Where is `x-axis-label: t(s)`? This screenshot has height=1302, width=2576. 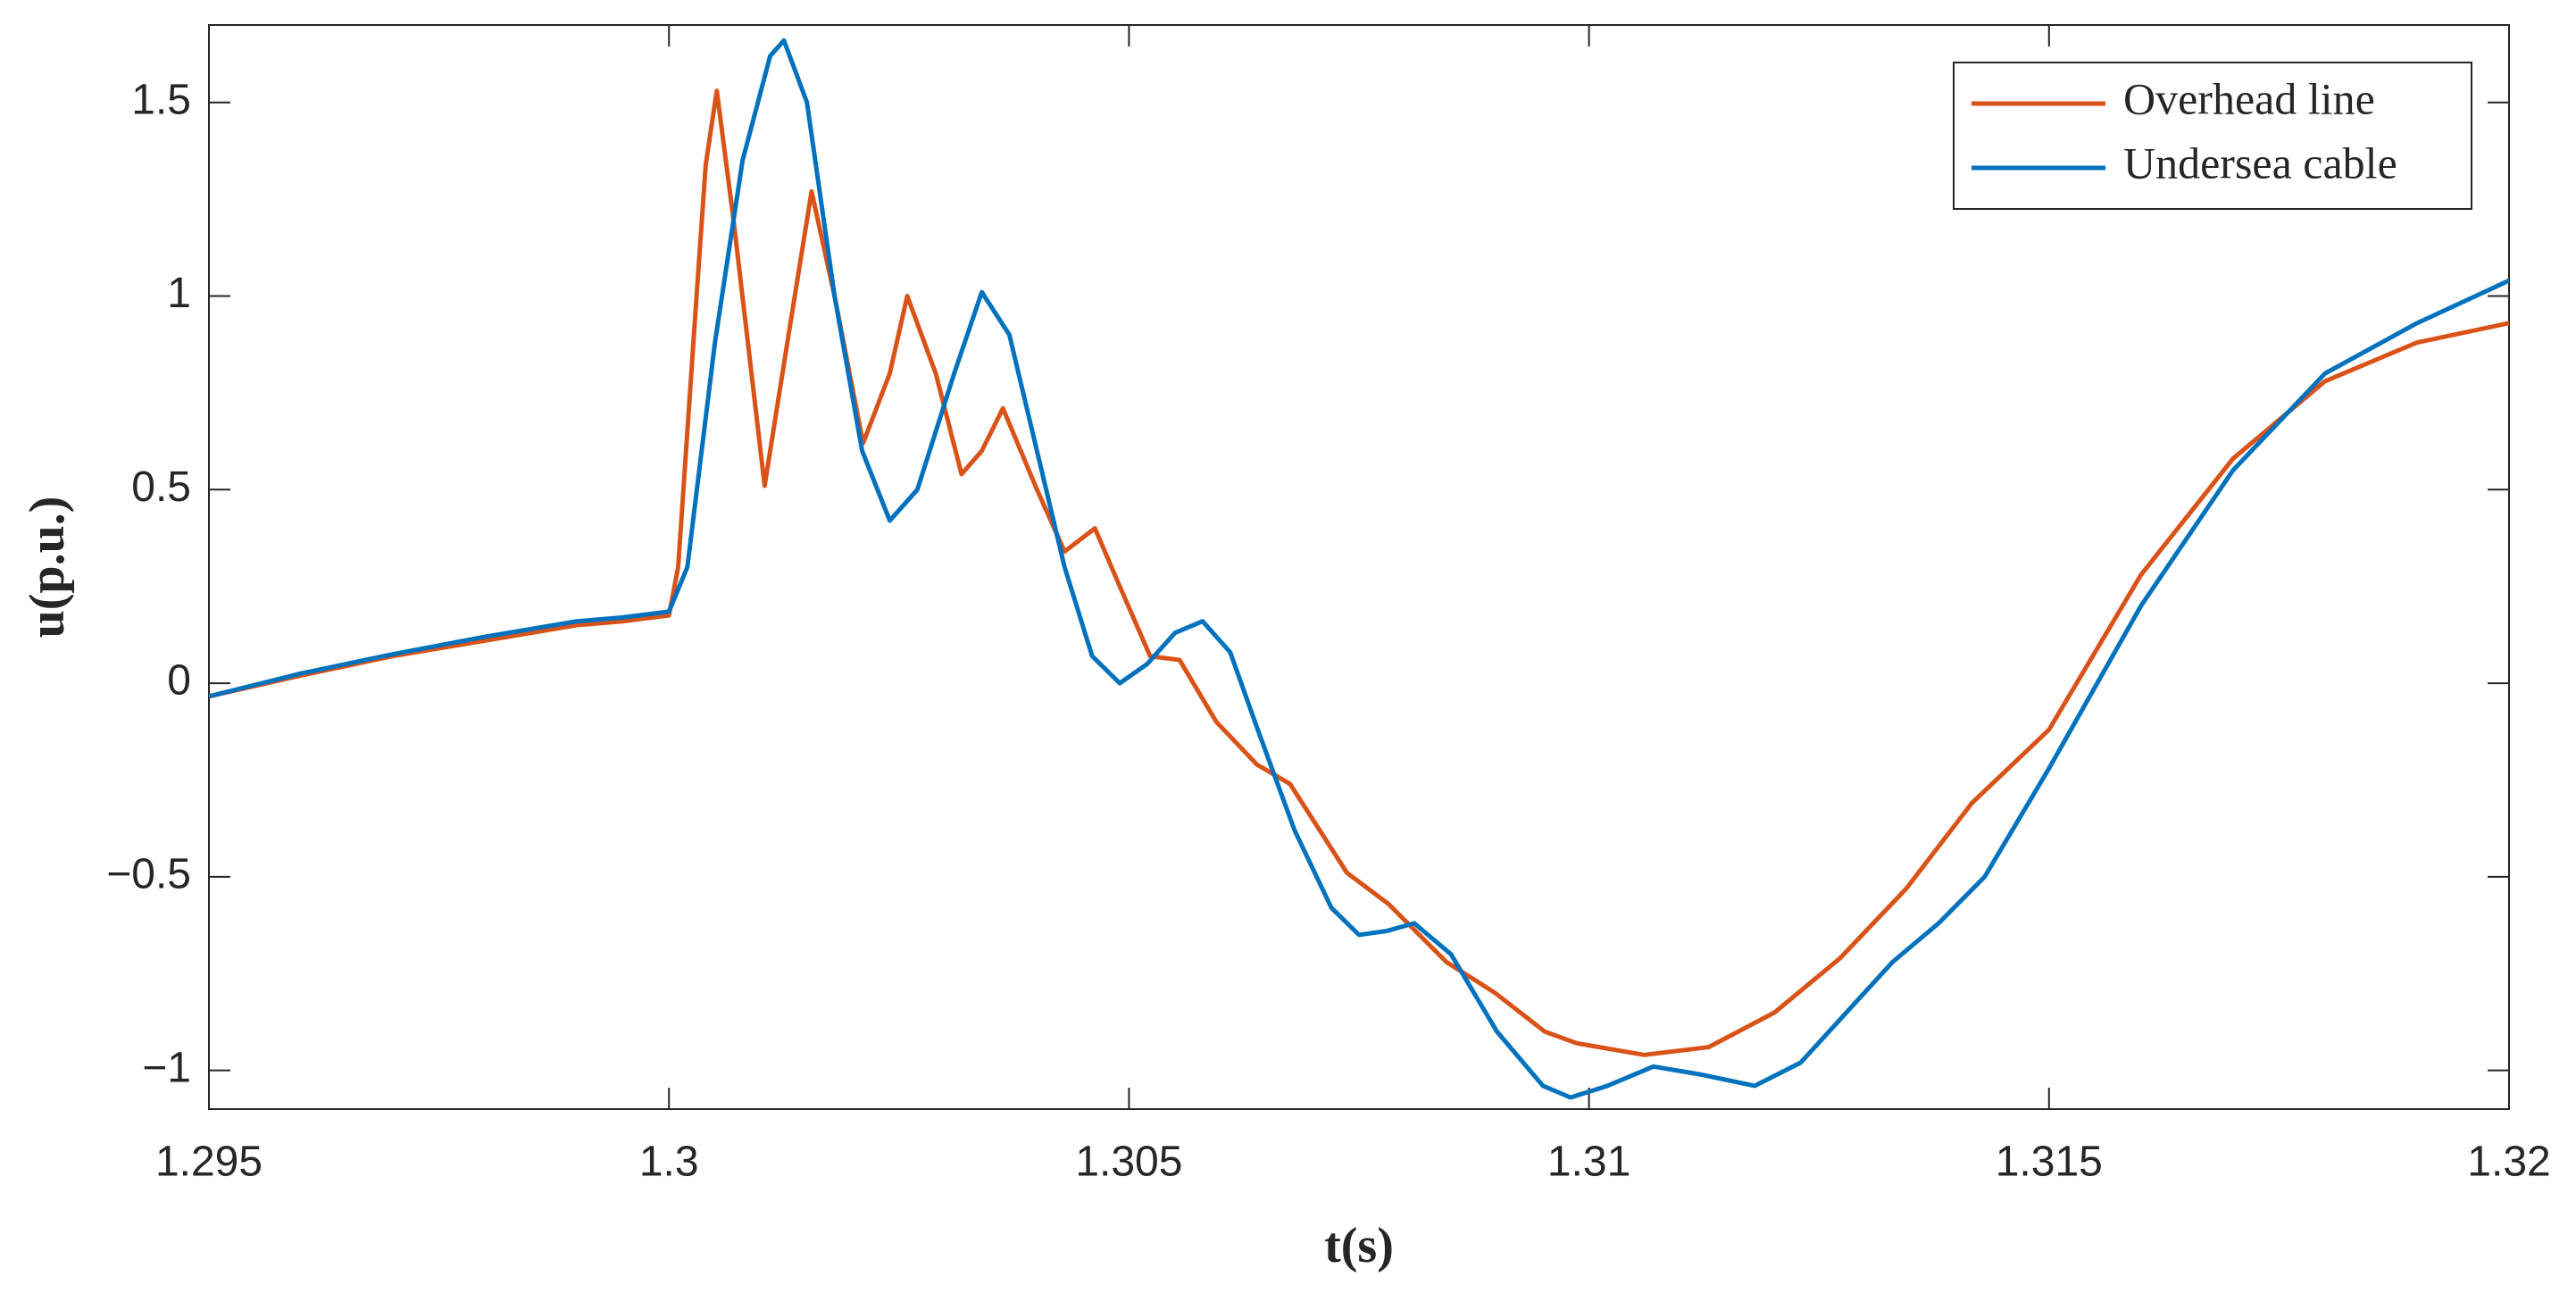 x-axis-label: t(s) is located at coordinates (1359, 1245).